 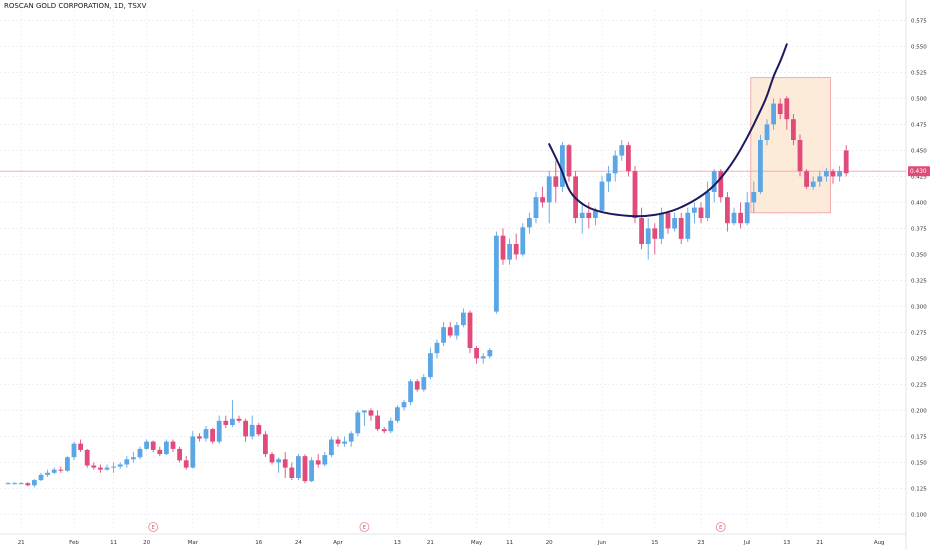 I want to click on consolidation-box, so click(x=790, y=145).